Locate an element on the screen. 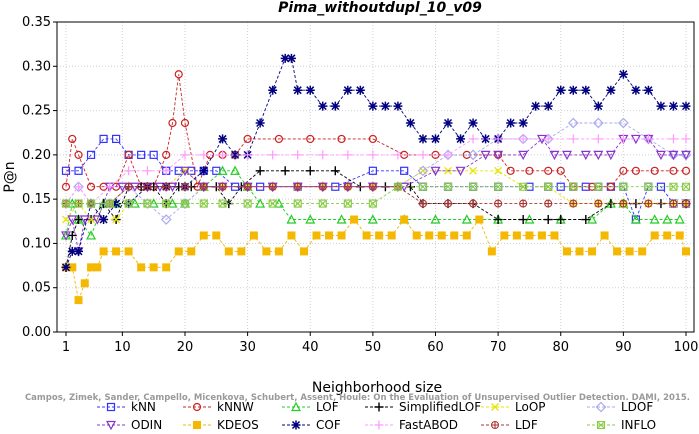 This screenshot has height=434, width=699. legend-item-inflo: INFLO is located at coordinates (621, 425).